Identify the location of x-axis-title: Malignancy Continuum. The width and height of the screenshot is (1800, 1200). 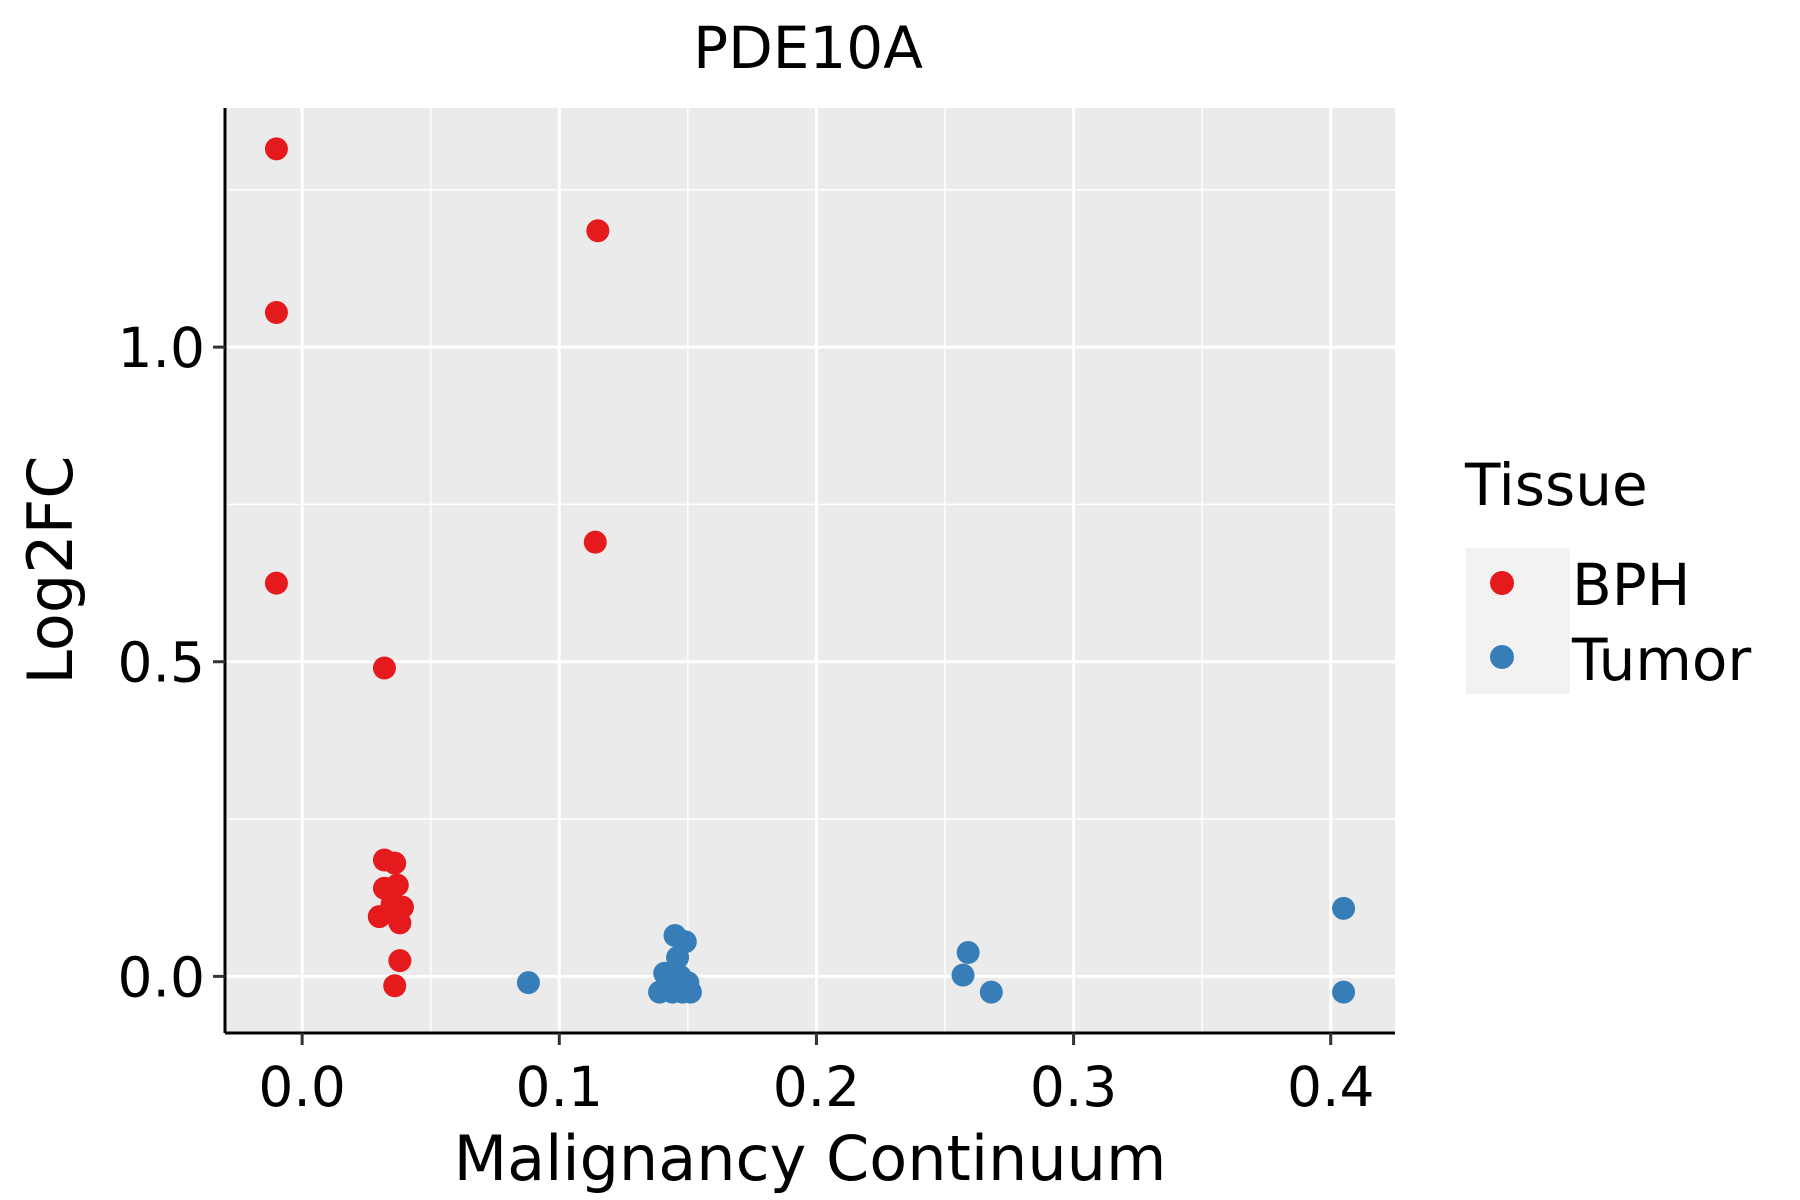
(810, 1158).